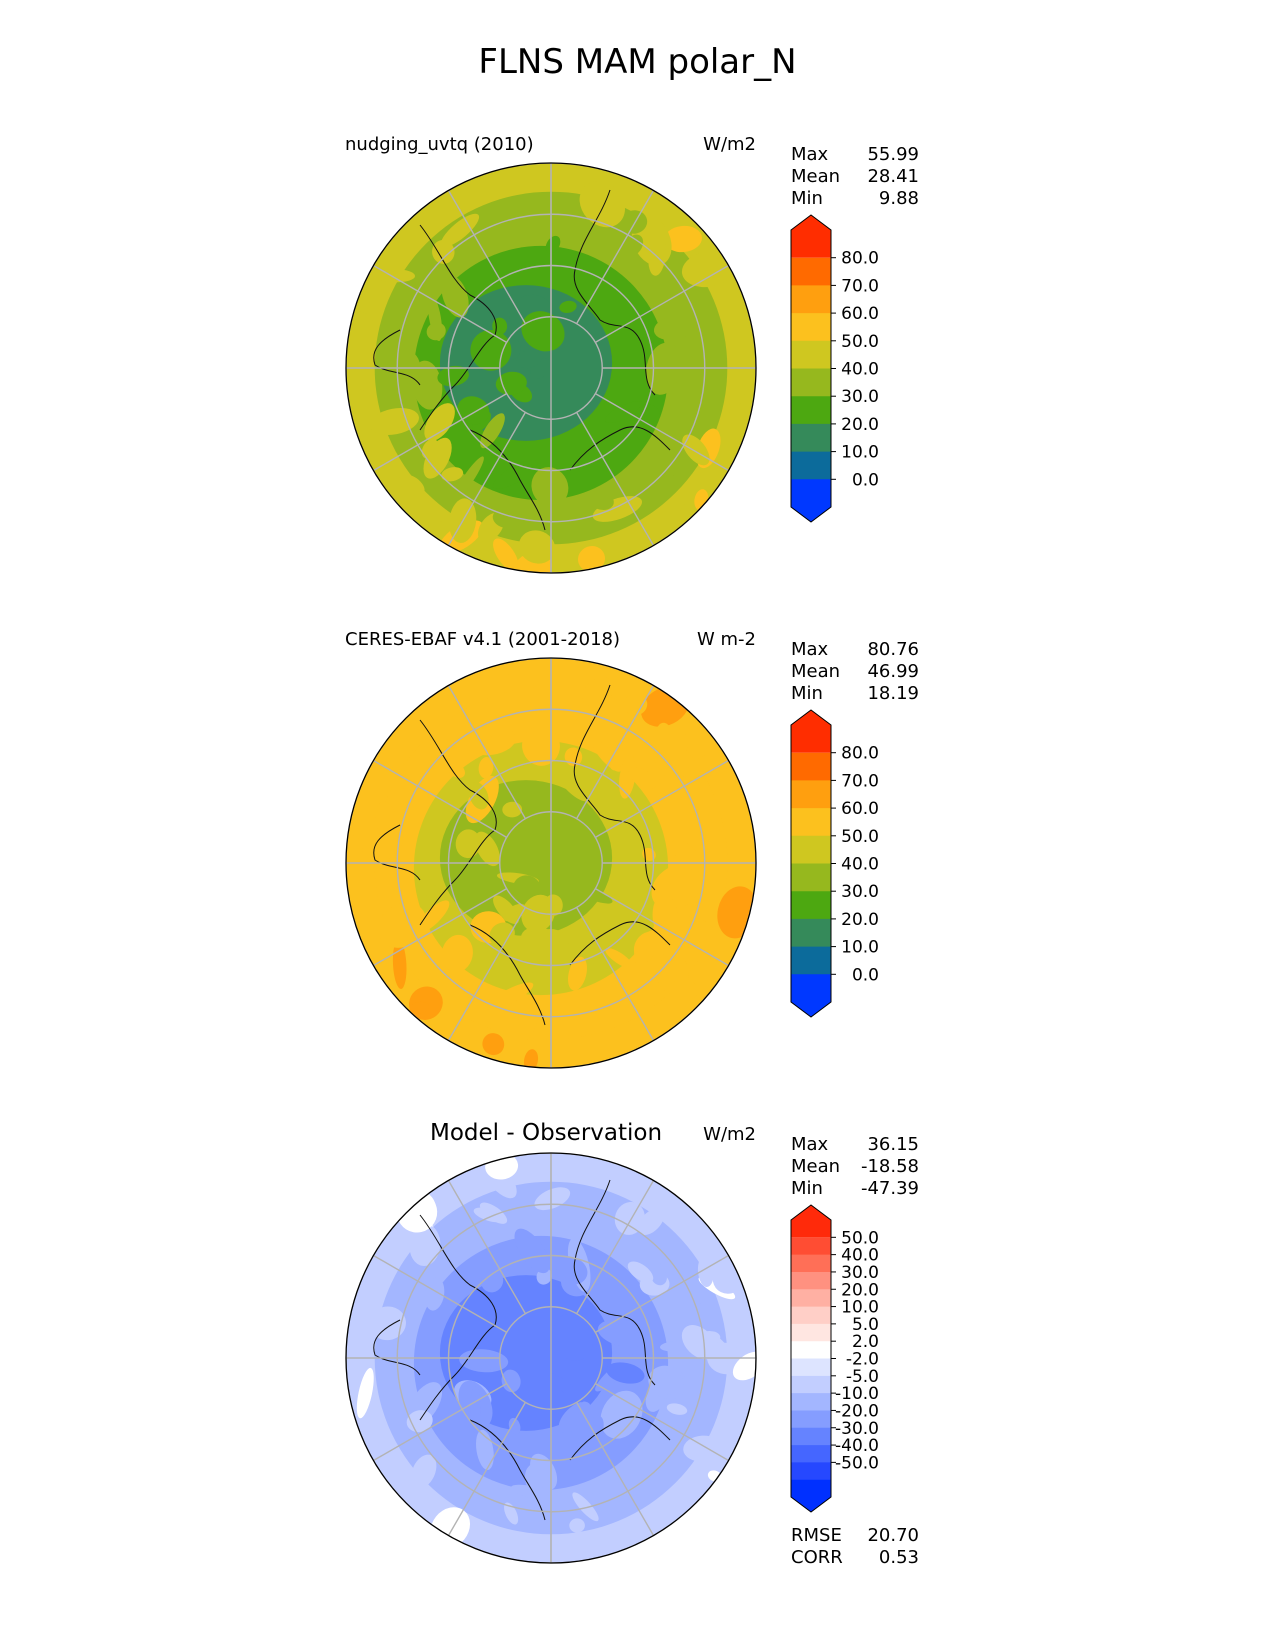  Describe the element at coordinates (816, 671) in the screenshot. I see `stat-label: Mean` at that location.